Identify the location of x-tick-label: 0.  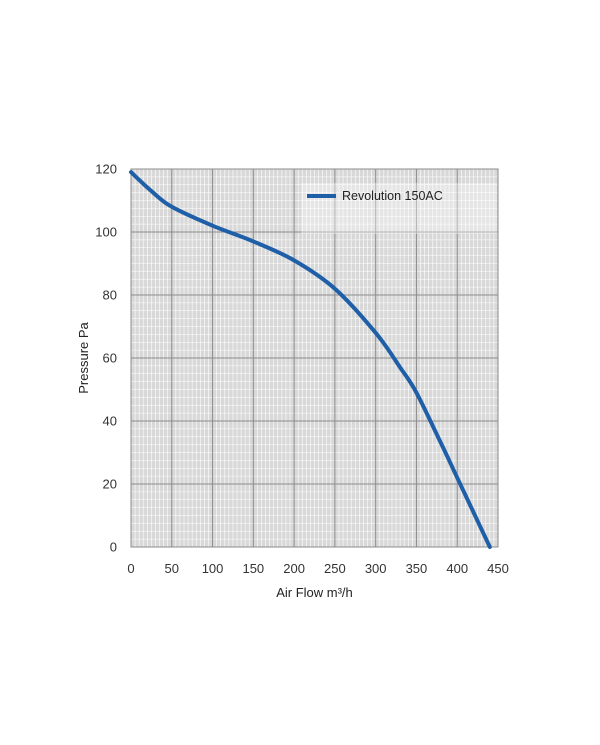
(130, 568).